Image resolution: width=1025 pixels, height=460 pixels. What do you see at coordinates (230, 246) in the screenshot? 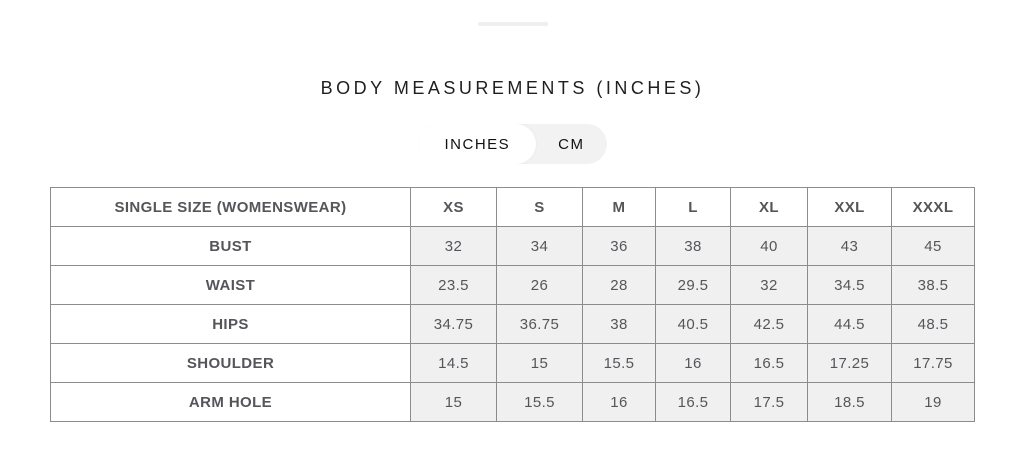
I see `row-label-cell: BUST` at bounding box center [230, 246].